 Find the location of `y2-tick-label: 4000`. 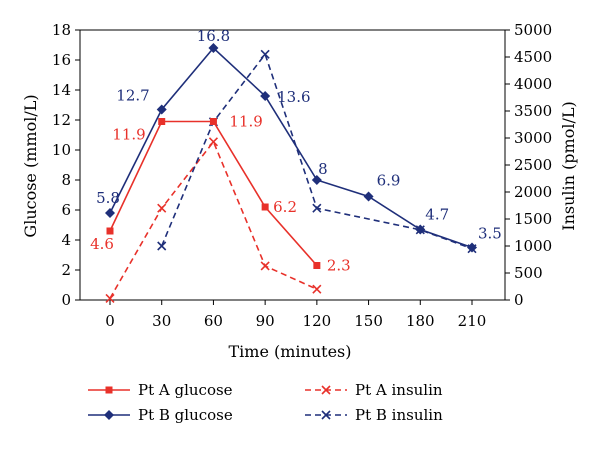

y2-tick-label: 4000 is located at coordinates (533, 84).